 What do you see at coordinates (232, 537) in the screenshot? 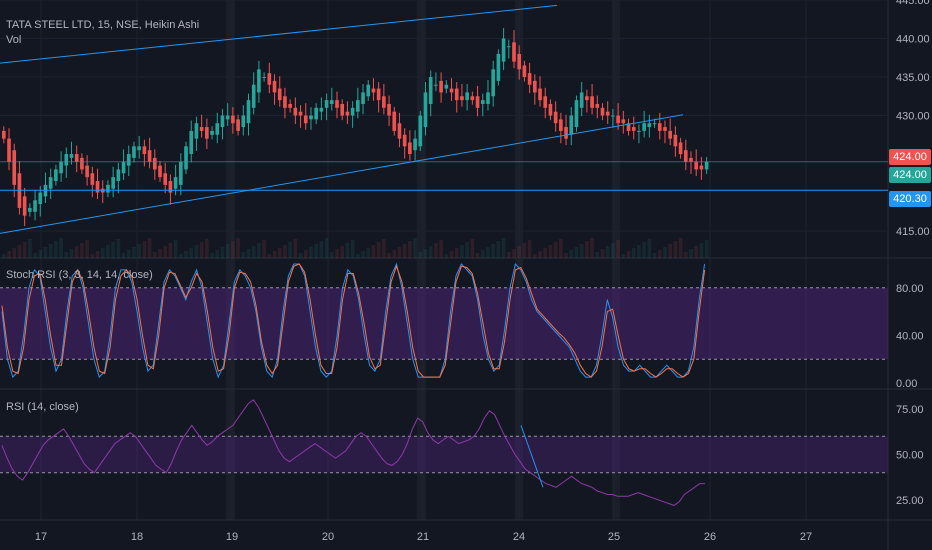
I see `time-tick-2: 19` at bounding box center [232, 537].